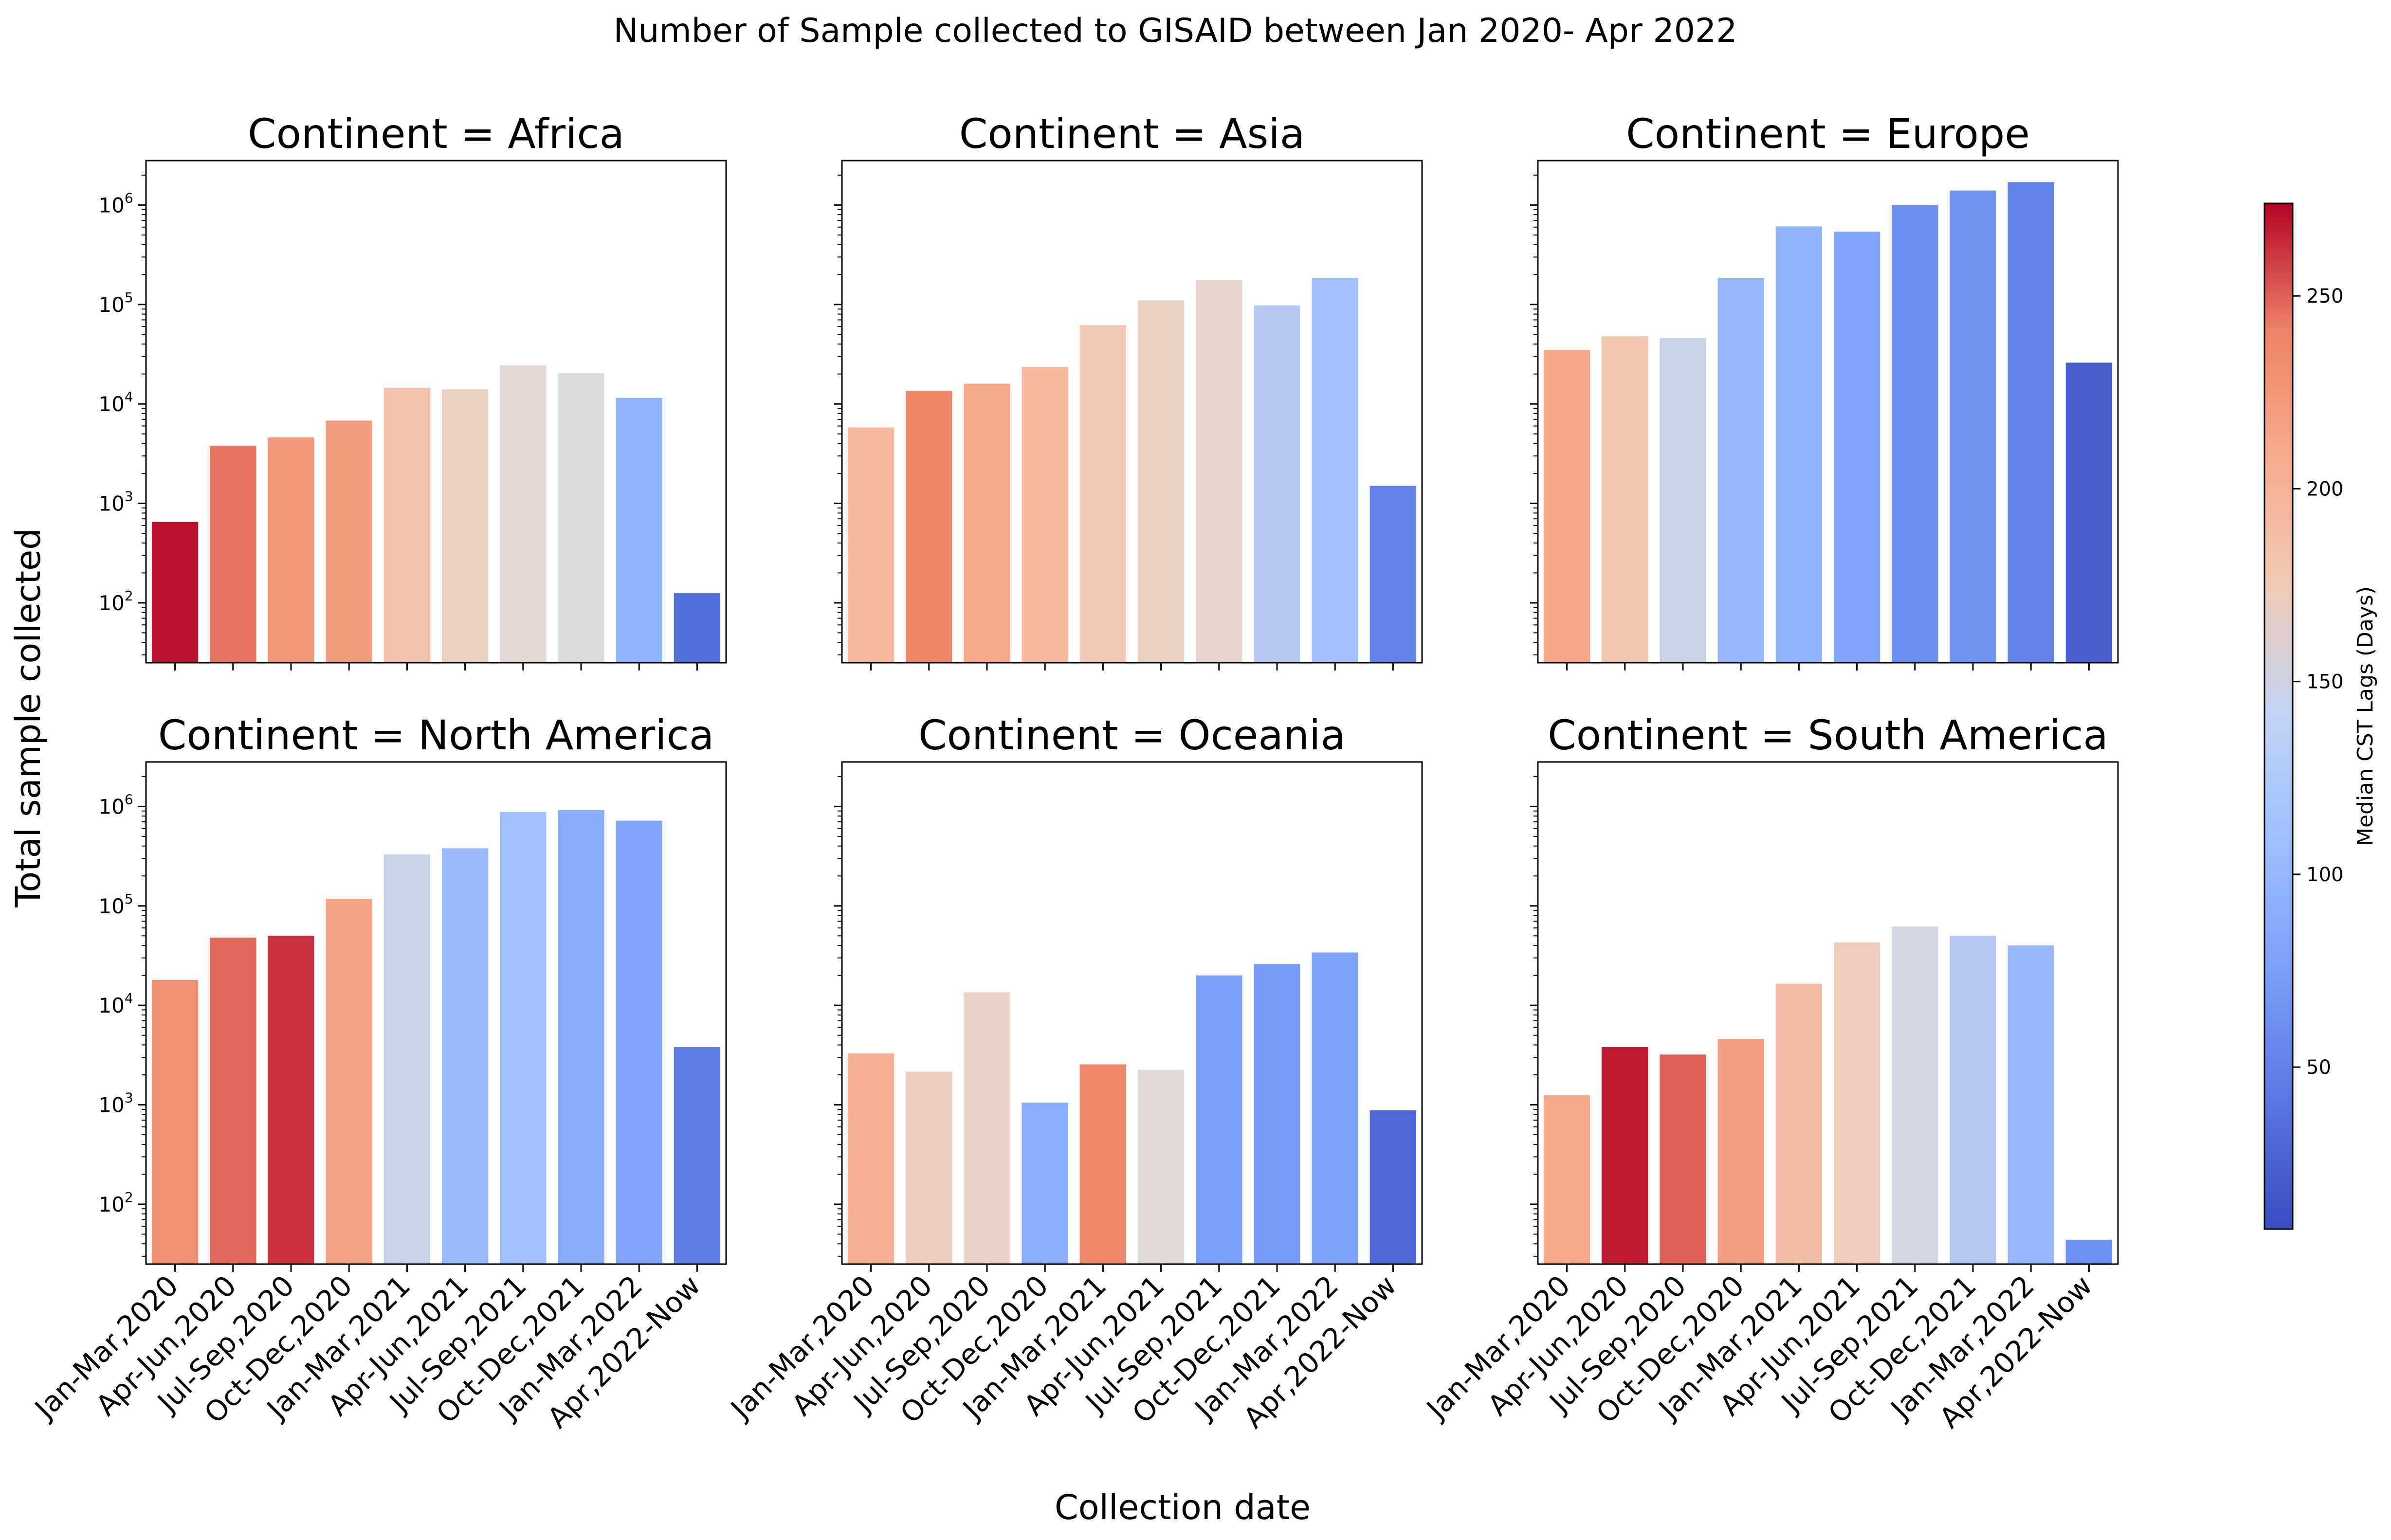 The height and width of the screenshot is (1540, 2391). Describe the element at coordinates (1132, 134) in the screenshot. I see `panel-title: Continent = Asia` at that location.